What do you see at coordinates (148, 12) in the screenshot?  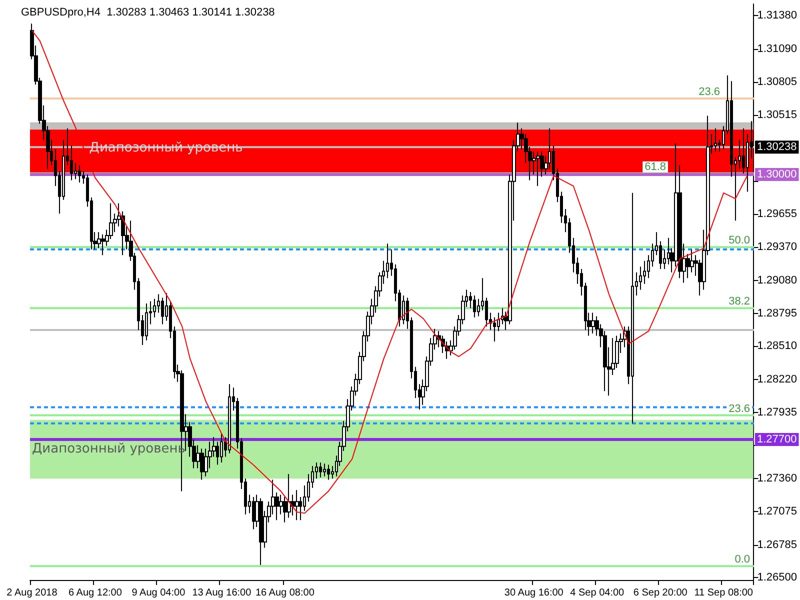 I see `chart-title: GBPUSDpro,H4 1.30283 1.30463 1.30141 1.30238` at bounding box center [148, 12].